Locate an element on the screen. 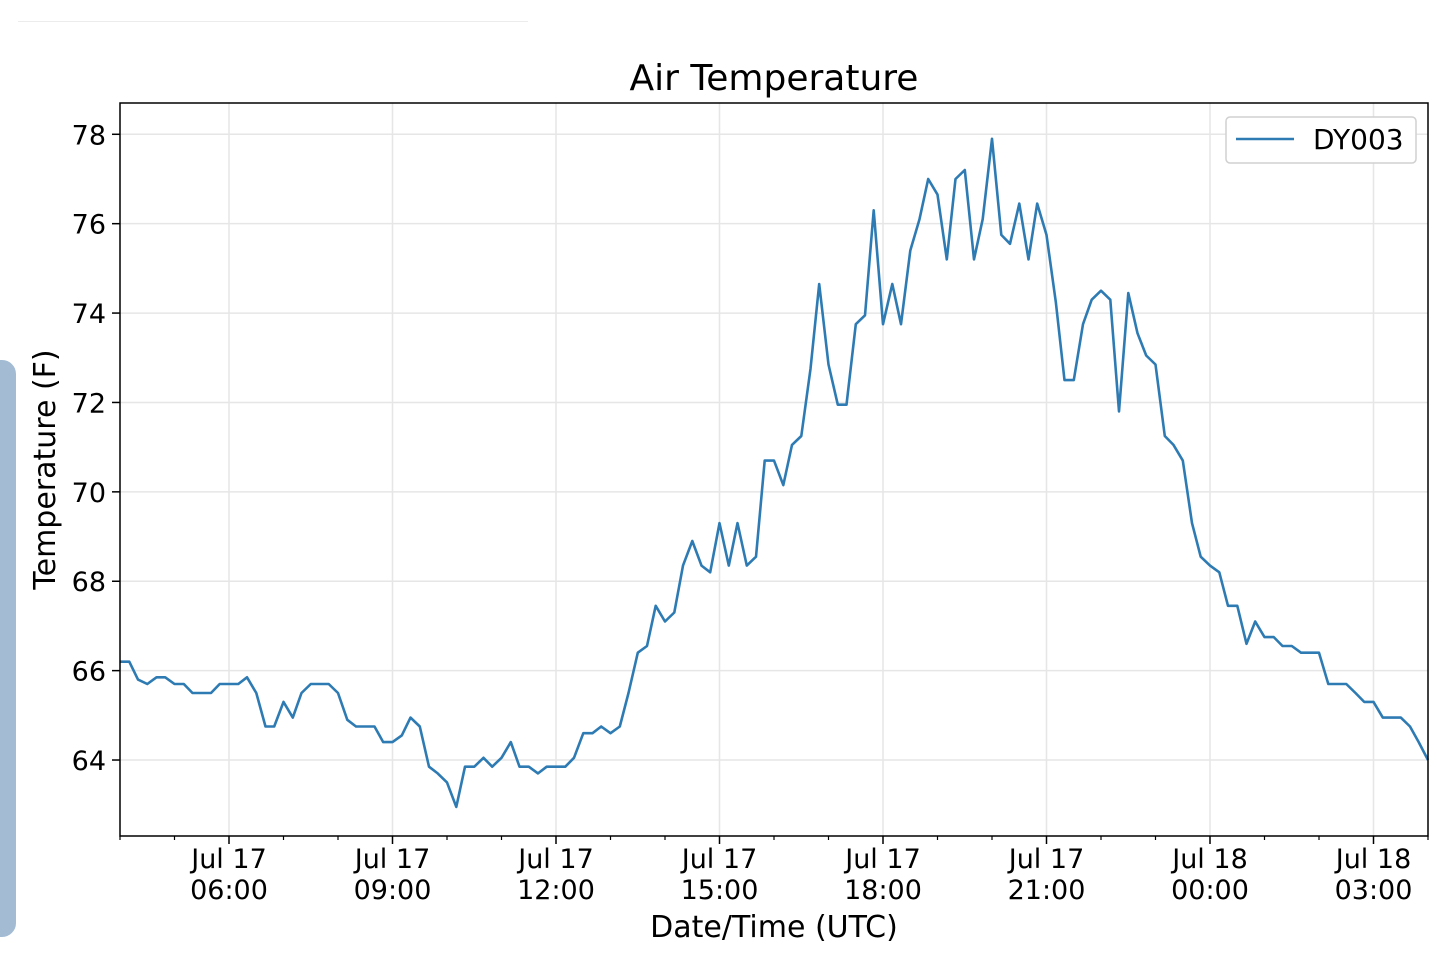 Image resolution: width=1437 pixels, height=955 pixels. legend: DY003 is located at coordinates (1321, 140).